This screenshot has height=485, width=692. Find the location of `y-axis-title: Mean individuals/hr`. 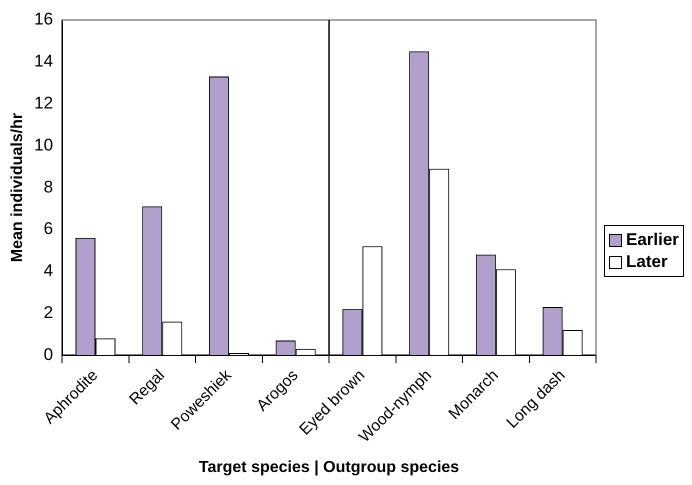

y-axis-title: Mean individuals/hr is located at coordinates (17, 187).